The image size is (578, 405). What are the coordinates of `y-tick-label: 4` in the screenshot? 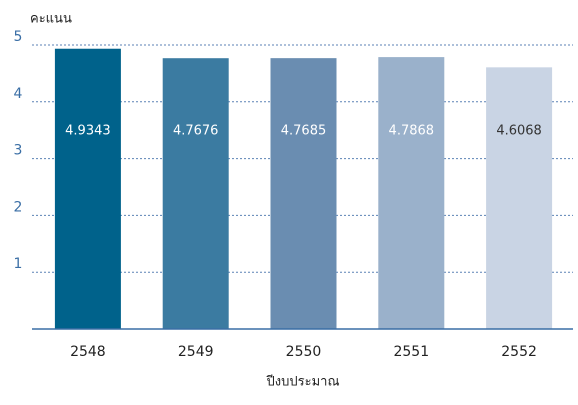 It's located at (18, 94).